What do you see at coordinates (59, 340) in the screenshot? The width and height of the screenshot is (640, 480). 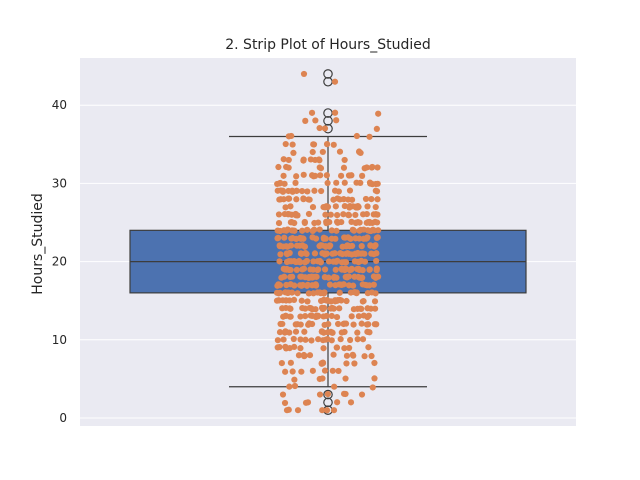 I see `y-tick-label: 10` at bounding box center [59, 340].